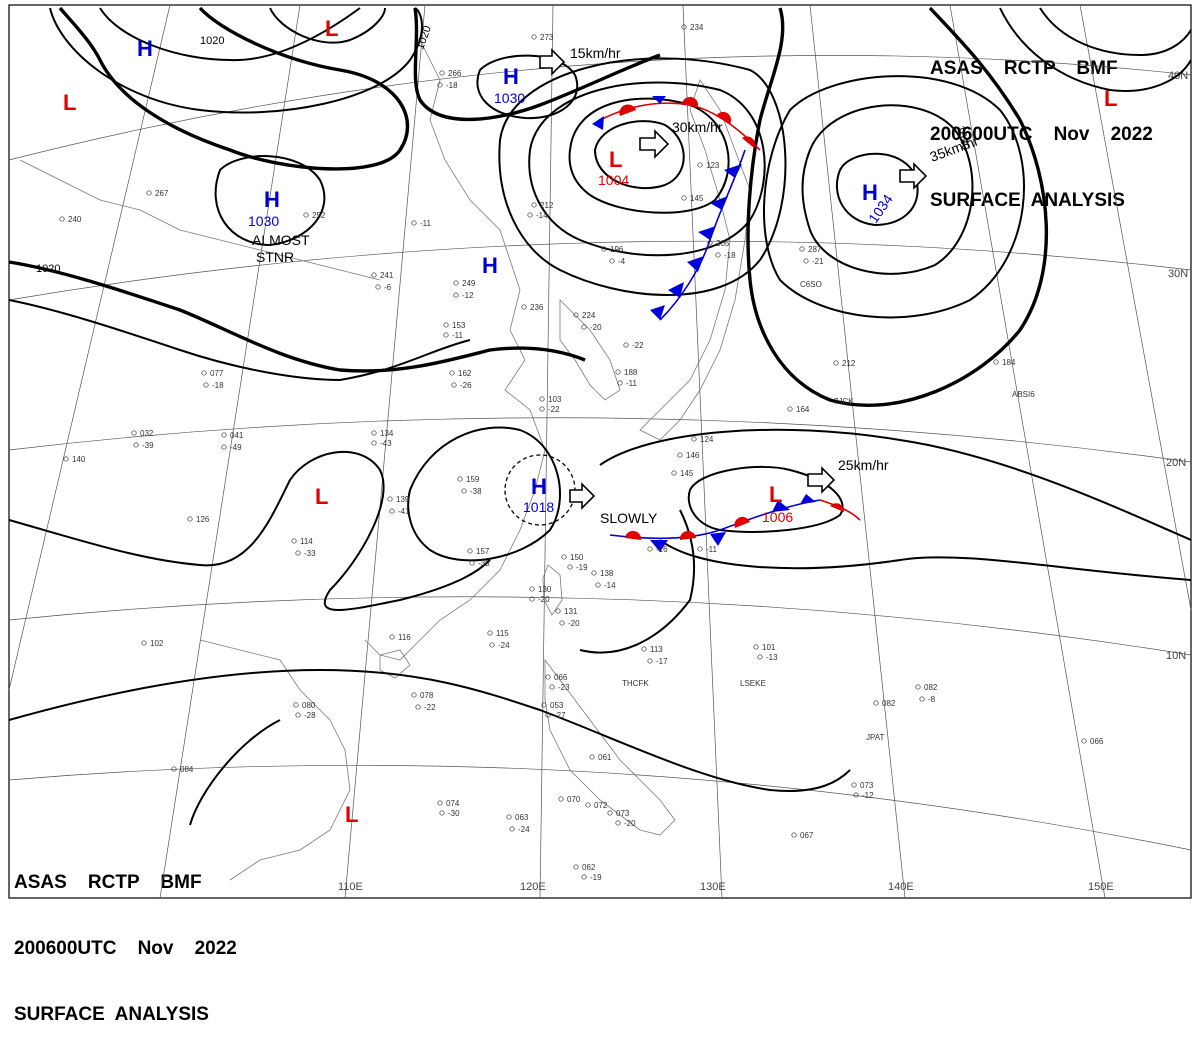 The height and width of the screenshot is (1048, 1200). What do you see at coordinates (542, 215) in the screenshot?
I see `station-value: -14` at bounding box center [542, 215].